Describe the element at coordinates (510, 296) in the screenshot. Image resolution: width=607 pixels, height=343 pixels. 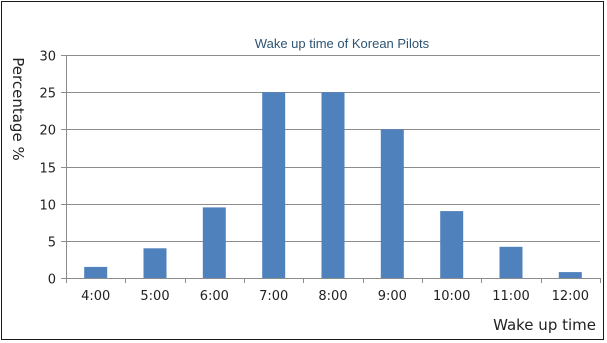
I see `x-tick-label: 11:00` at that location.